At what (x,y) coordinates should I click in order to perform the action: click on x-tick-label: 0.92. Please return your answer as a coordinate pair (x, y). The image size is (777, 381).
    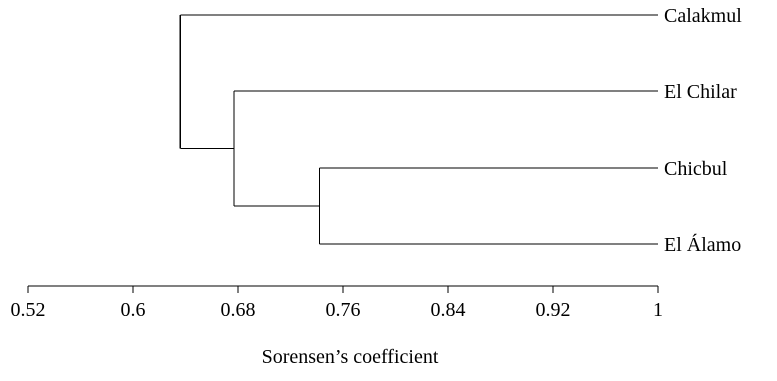
    Looking at the image, I should click on (553, 310).